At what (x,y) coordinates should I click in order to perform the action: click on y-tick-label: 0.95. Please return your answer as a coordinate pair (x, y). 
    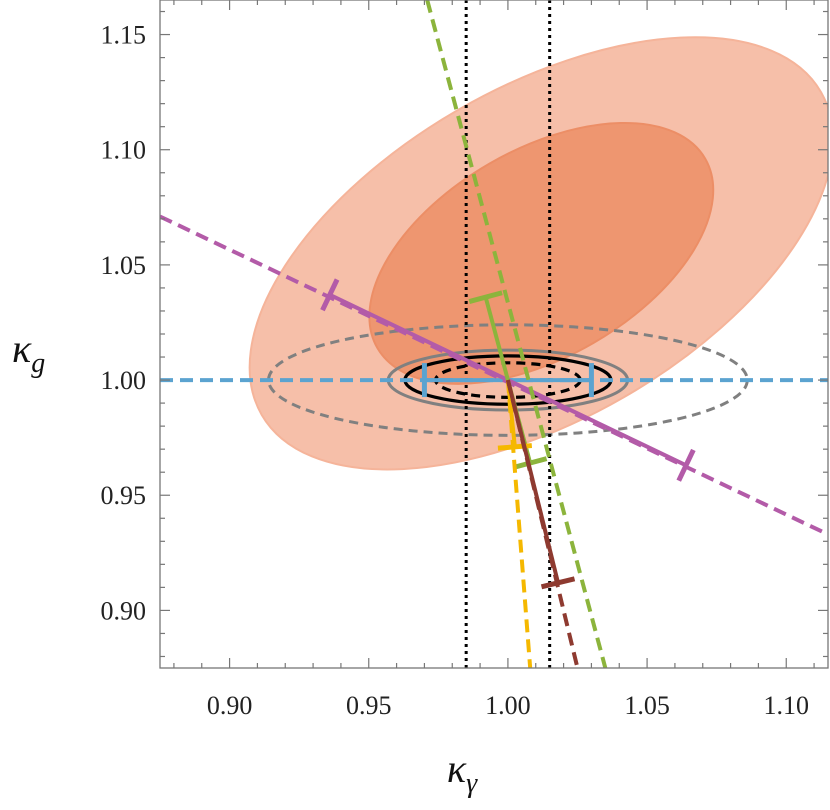
    Looking at the image, I should click on (124, 495).